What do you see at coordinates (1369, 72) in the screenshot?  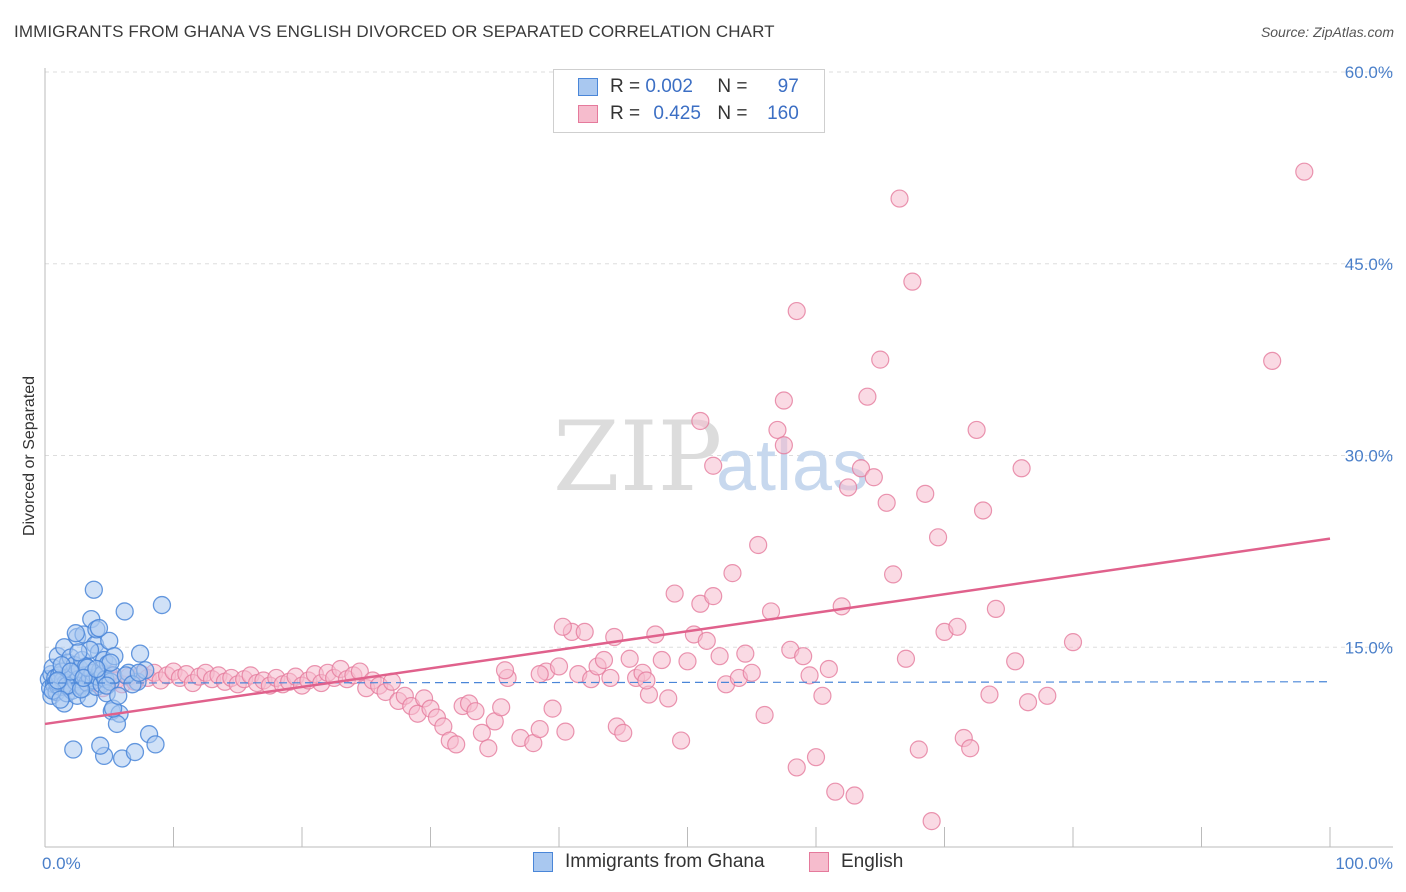 I see `y-tick-label: 60.0%` at bounding box center [1369, 72].